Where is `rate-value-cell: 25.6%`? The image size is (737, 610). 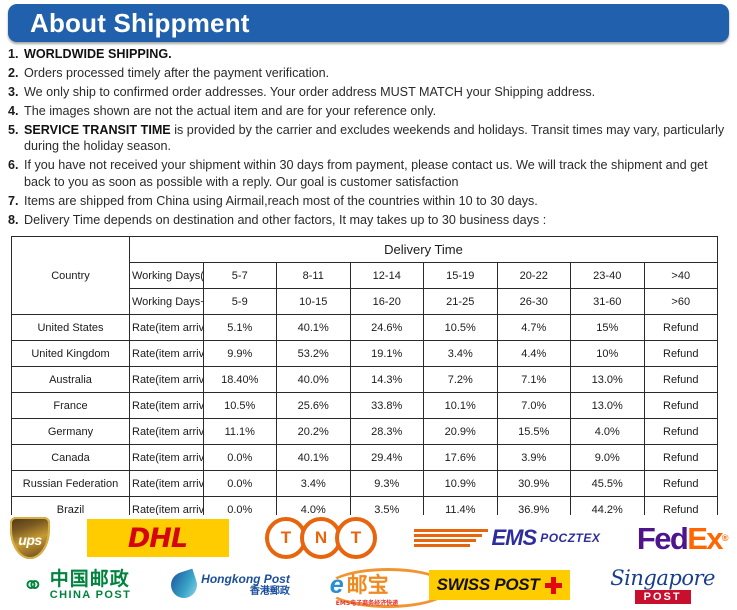 rate-value-cell: 25.6% is located at coordinates (313, 405).